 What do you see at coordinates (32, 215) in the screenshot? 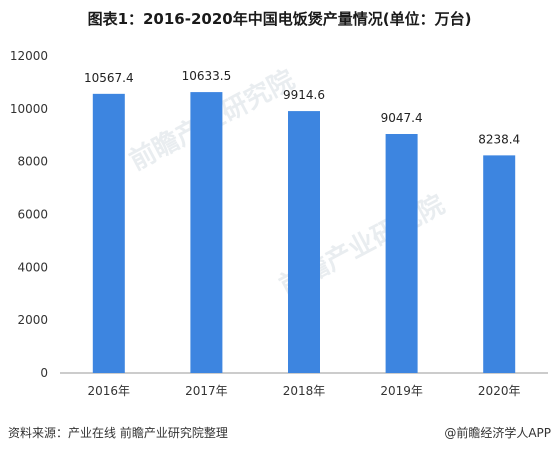
I see `y-tick-label: 6000` at bounding box center [32, 215].